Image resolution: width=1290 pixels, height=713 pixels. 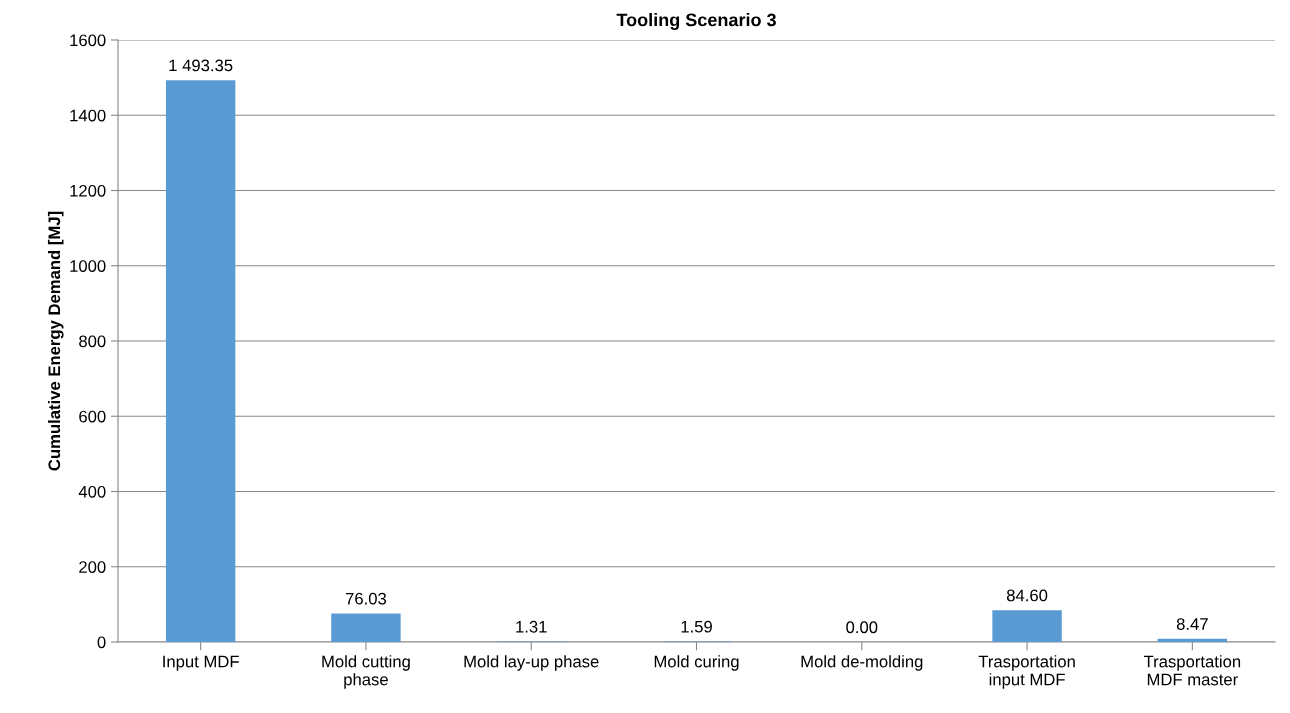 What do you see at coordinates (366, 672) in the screenshot?
I see `x-tick-label: Mold cutting phase` at bounding box center [366, 672].